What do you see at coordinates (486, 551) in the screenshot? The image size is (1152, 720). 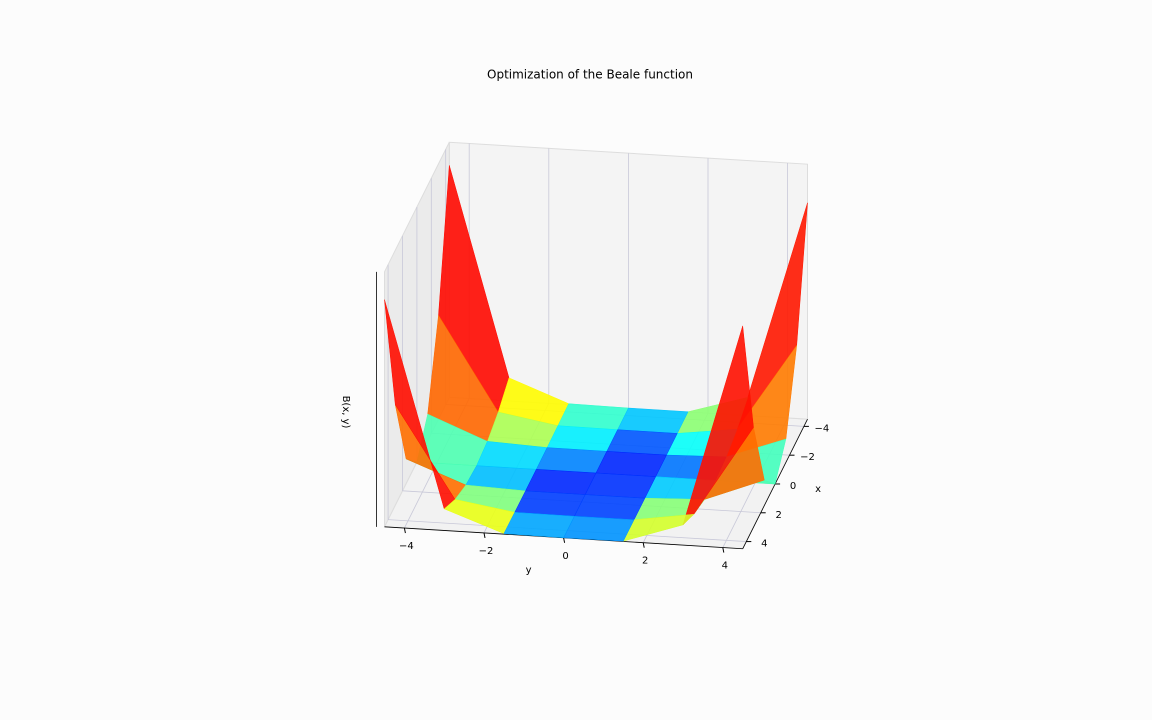 I see `y-tick-label: −2` at bounding box center [486, 551].